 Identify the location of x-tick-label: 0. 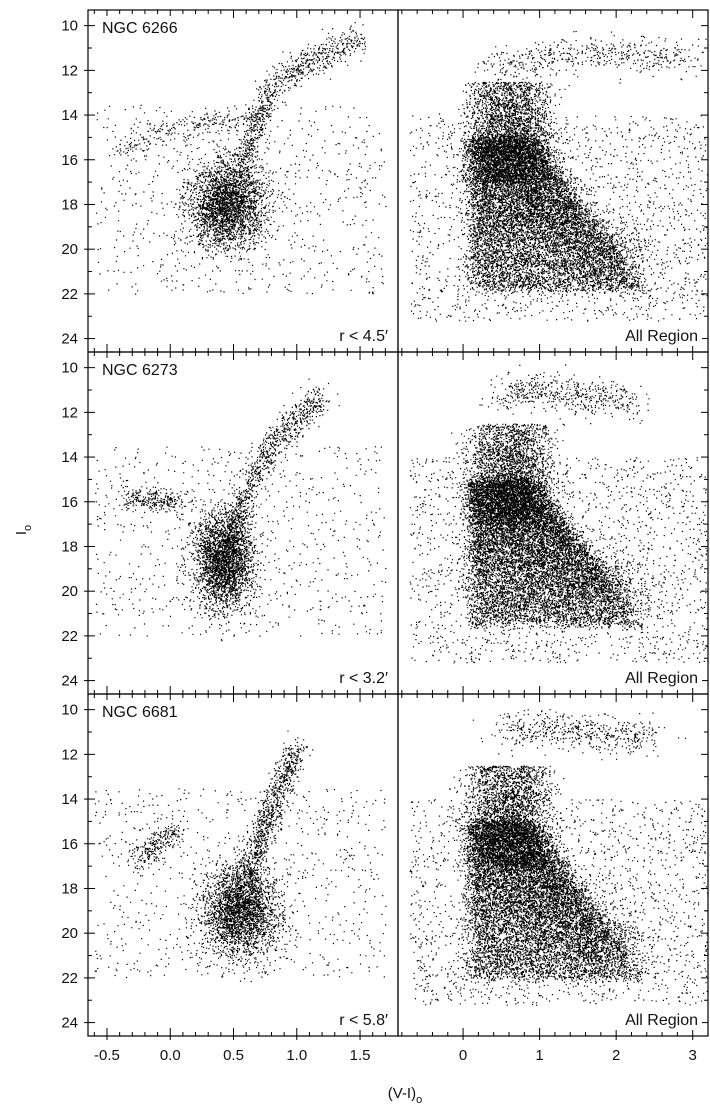
(463, 1055).